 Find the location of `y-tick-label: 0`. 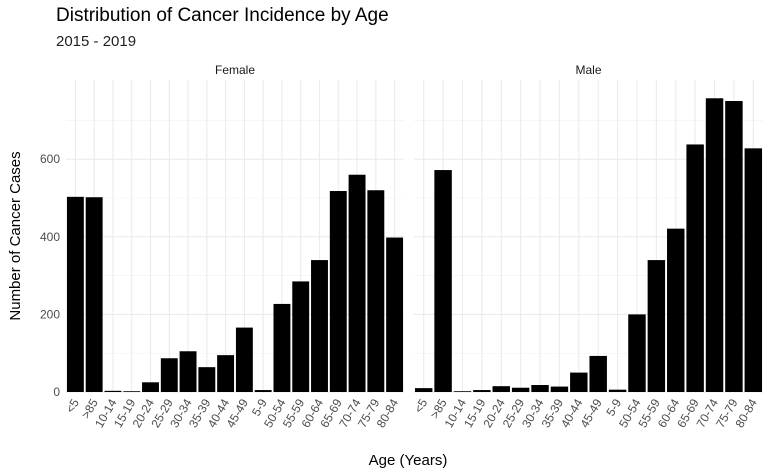

y-tick-label: 0 is located at coordinates (56, 392).